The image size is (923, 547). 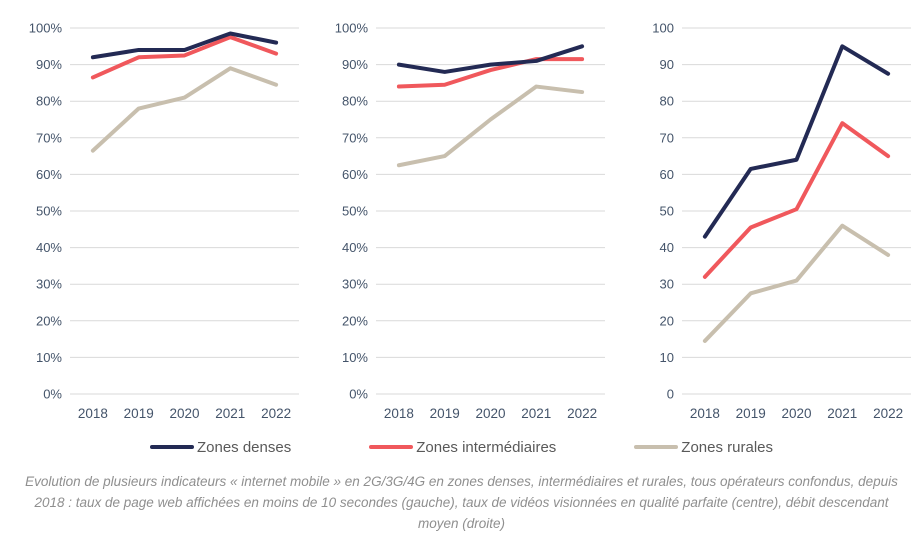 What do you see at coordinates (667, 174) in the screenshot?
I see `y-tick-label: 60` at bounding box center [667, 174].